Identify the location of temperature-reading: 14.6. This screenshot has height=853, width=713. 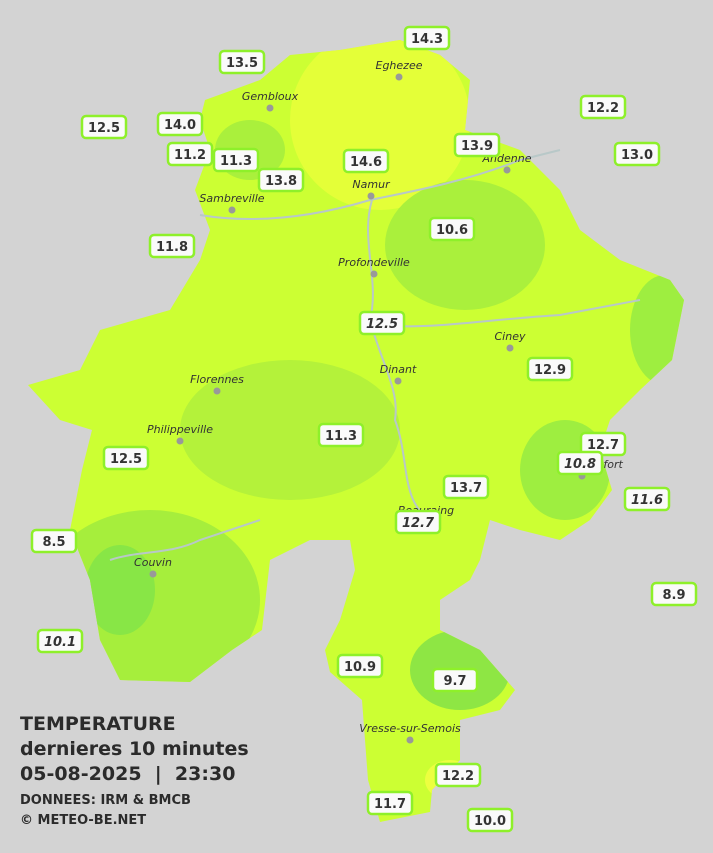
(366, 161).